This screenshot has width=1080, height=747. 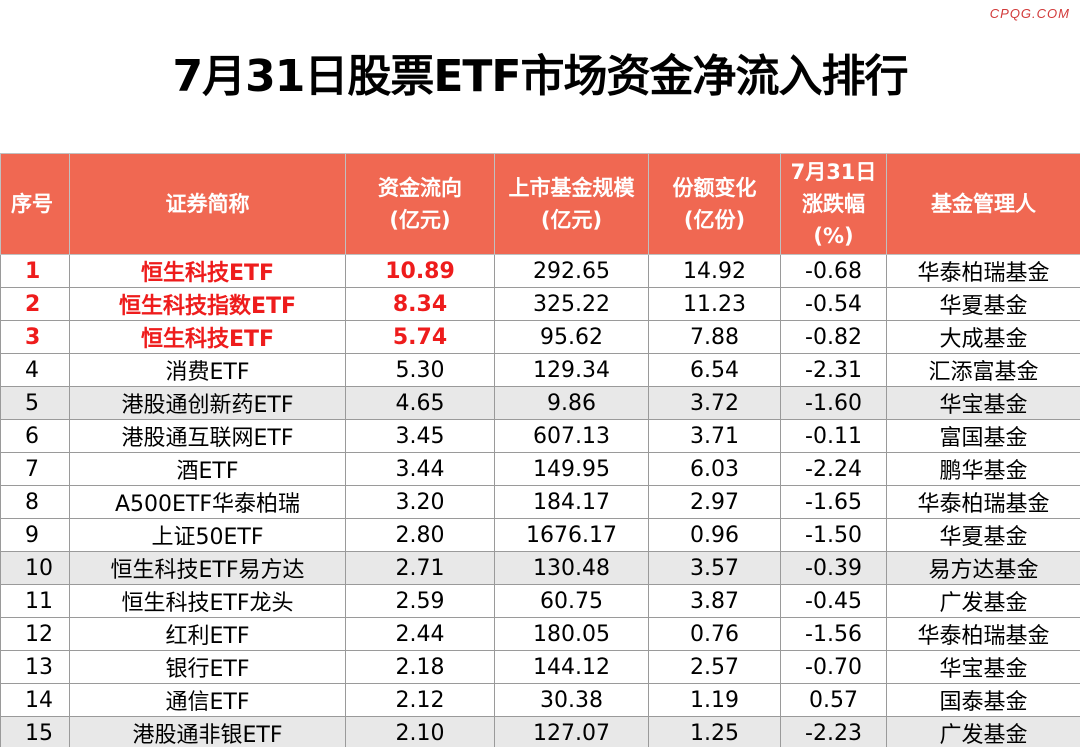 What do you see at coordinates (35, 403) in the screenshot?
I see `cell-rank: 5` at bounding box center [35, 403].